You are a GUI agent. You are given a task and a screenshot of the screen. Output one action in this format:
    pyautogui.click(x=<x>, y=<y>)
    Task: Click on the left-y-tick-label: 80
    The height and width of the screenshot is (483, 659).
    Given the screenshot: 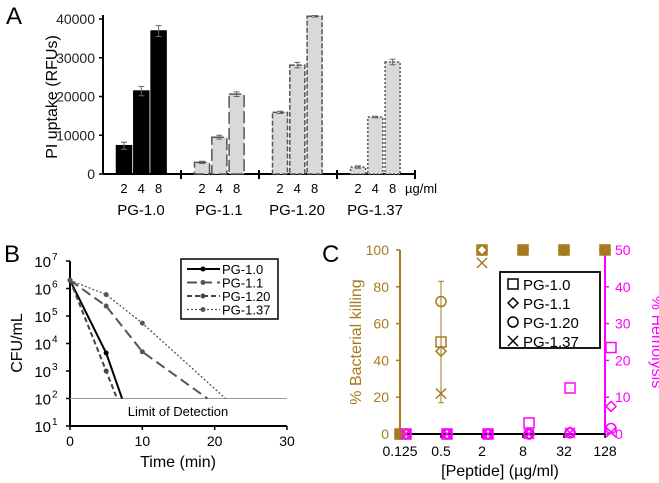 What is the action you would take?
    pyautogui.click(x=381, y=287)
    